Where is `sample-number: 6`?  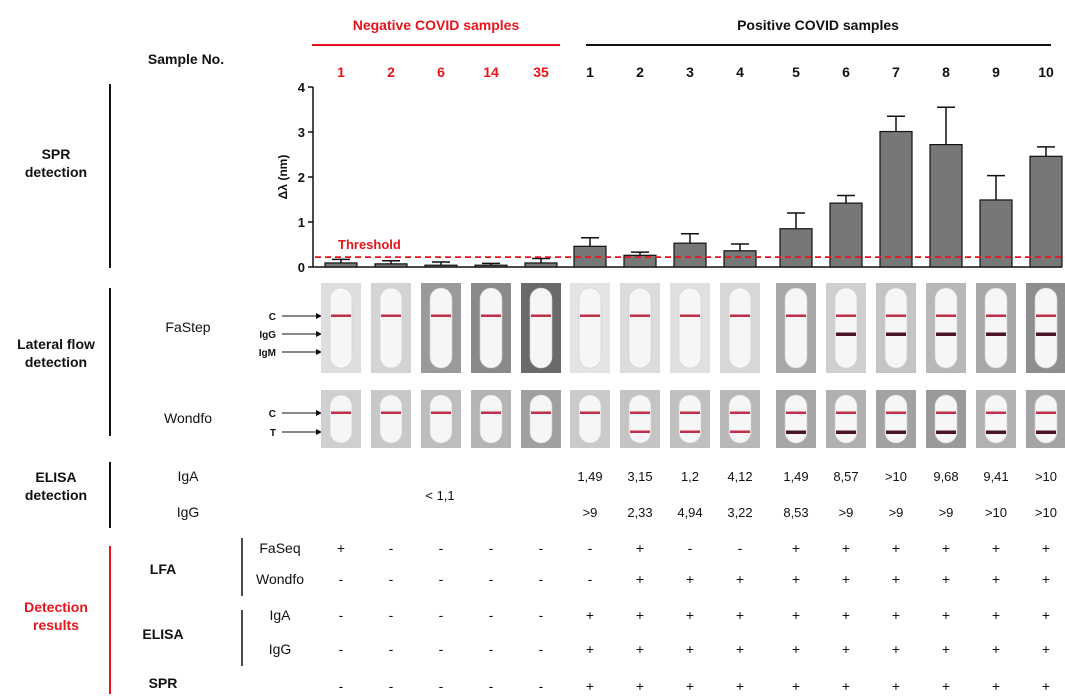
sample-number: 6 is located at coordinates (441, 72).